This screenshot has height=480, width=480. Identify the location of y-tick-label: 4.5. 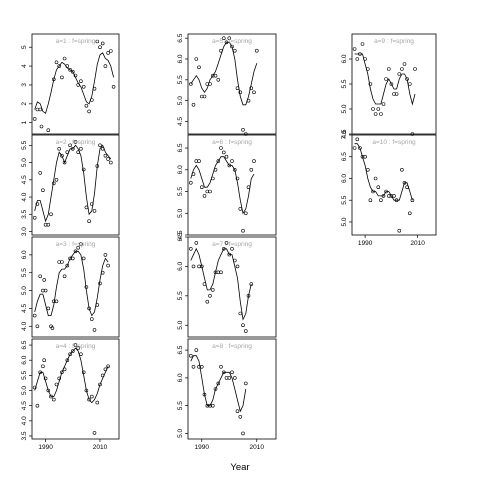
(24, 179).